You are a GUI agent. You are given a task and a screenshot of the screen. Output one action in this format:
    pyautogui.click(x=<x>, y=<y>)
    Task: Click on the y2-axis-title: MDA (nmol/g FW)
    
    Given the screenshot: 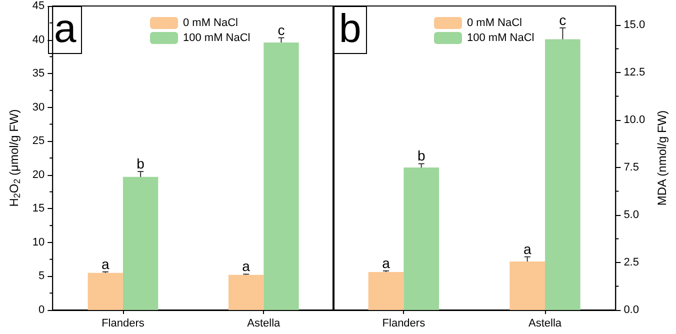 What is the action you would take?
    pyautogui.click(x=662, y=158)
    